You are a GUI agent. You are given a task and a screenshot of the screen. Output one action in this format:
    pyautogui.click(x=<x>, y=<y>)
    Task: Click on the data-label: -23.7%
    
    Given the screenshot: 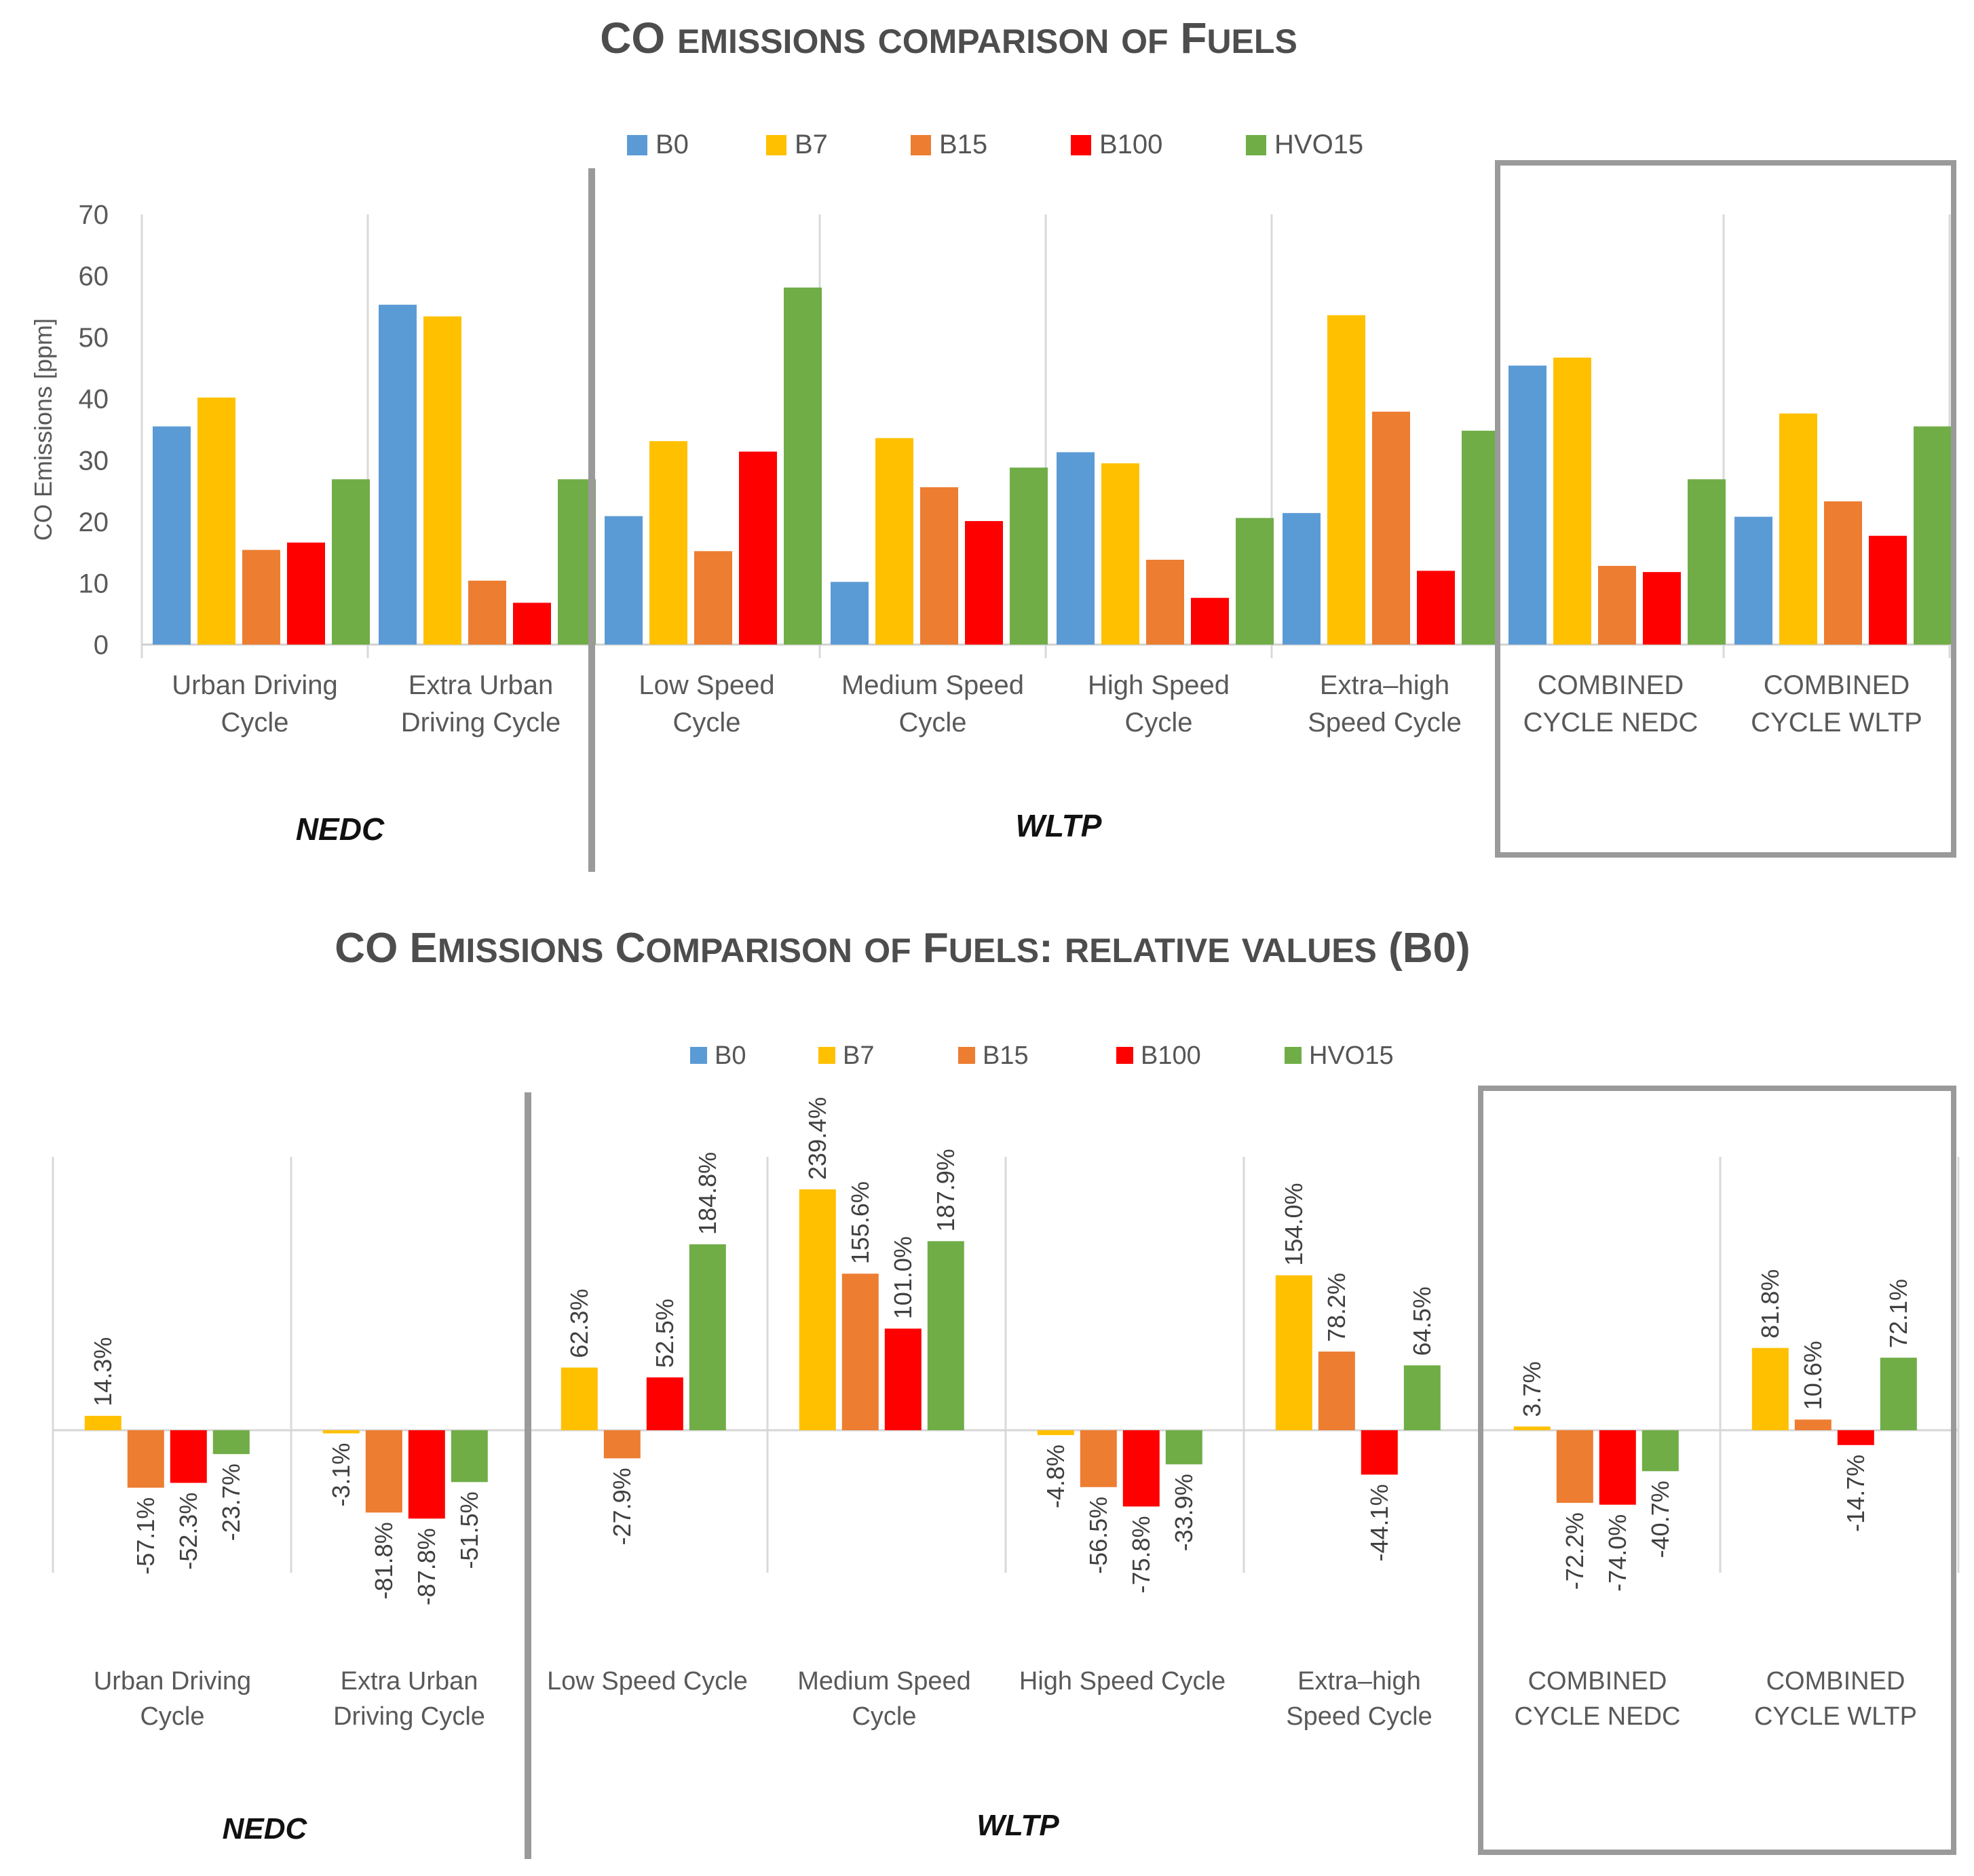 What is the action you would take?
    pyautogui.click(x=231, y=1502)
    